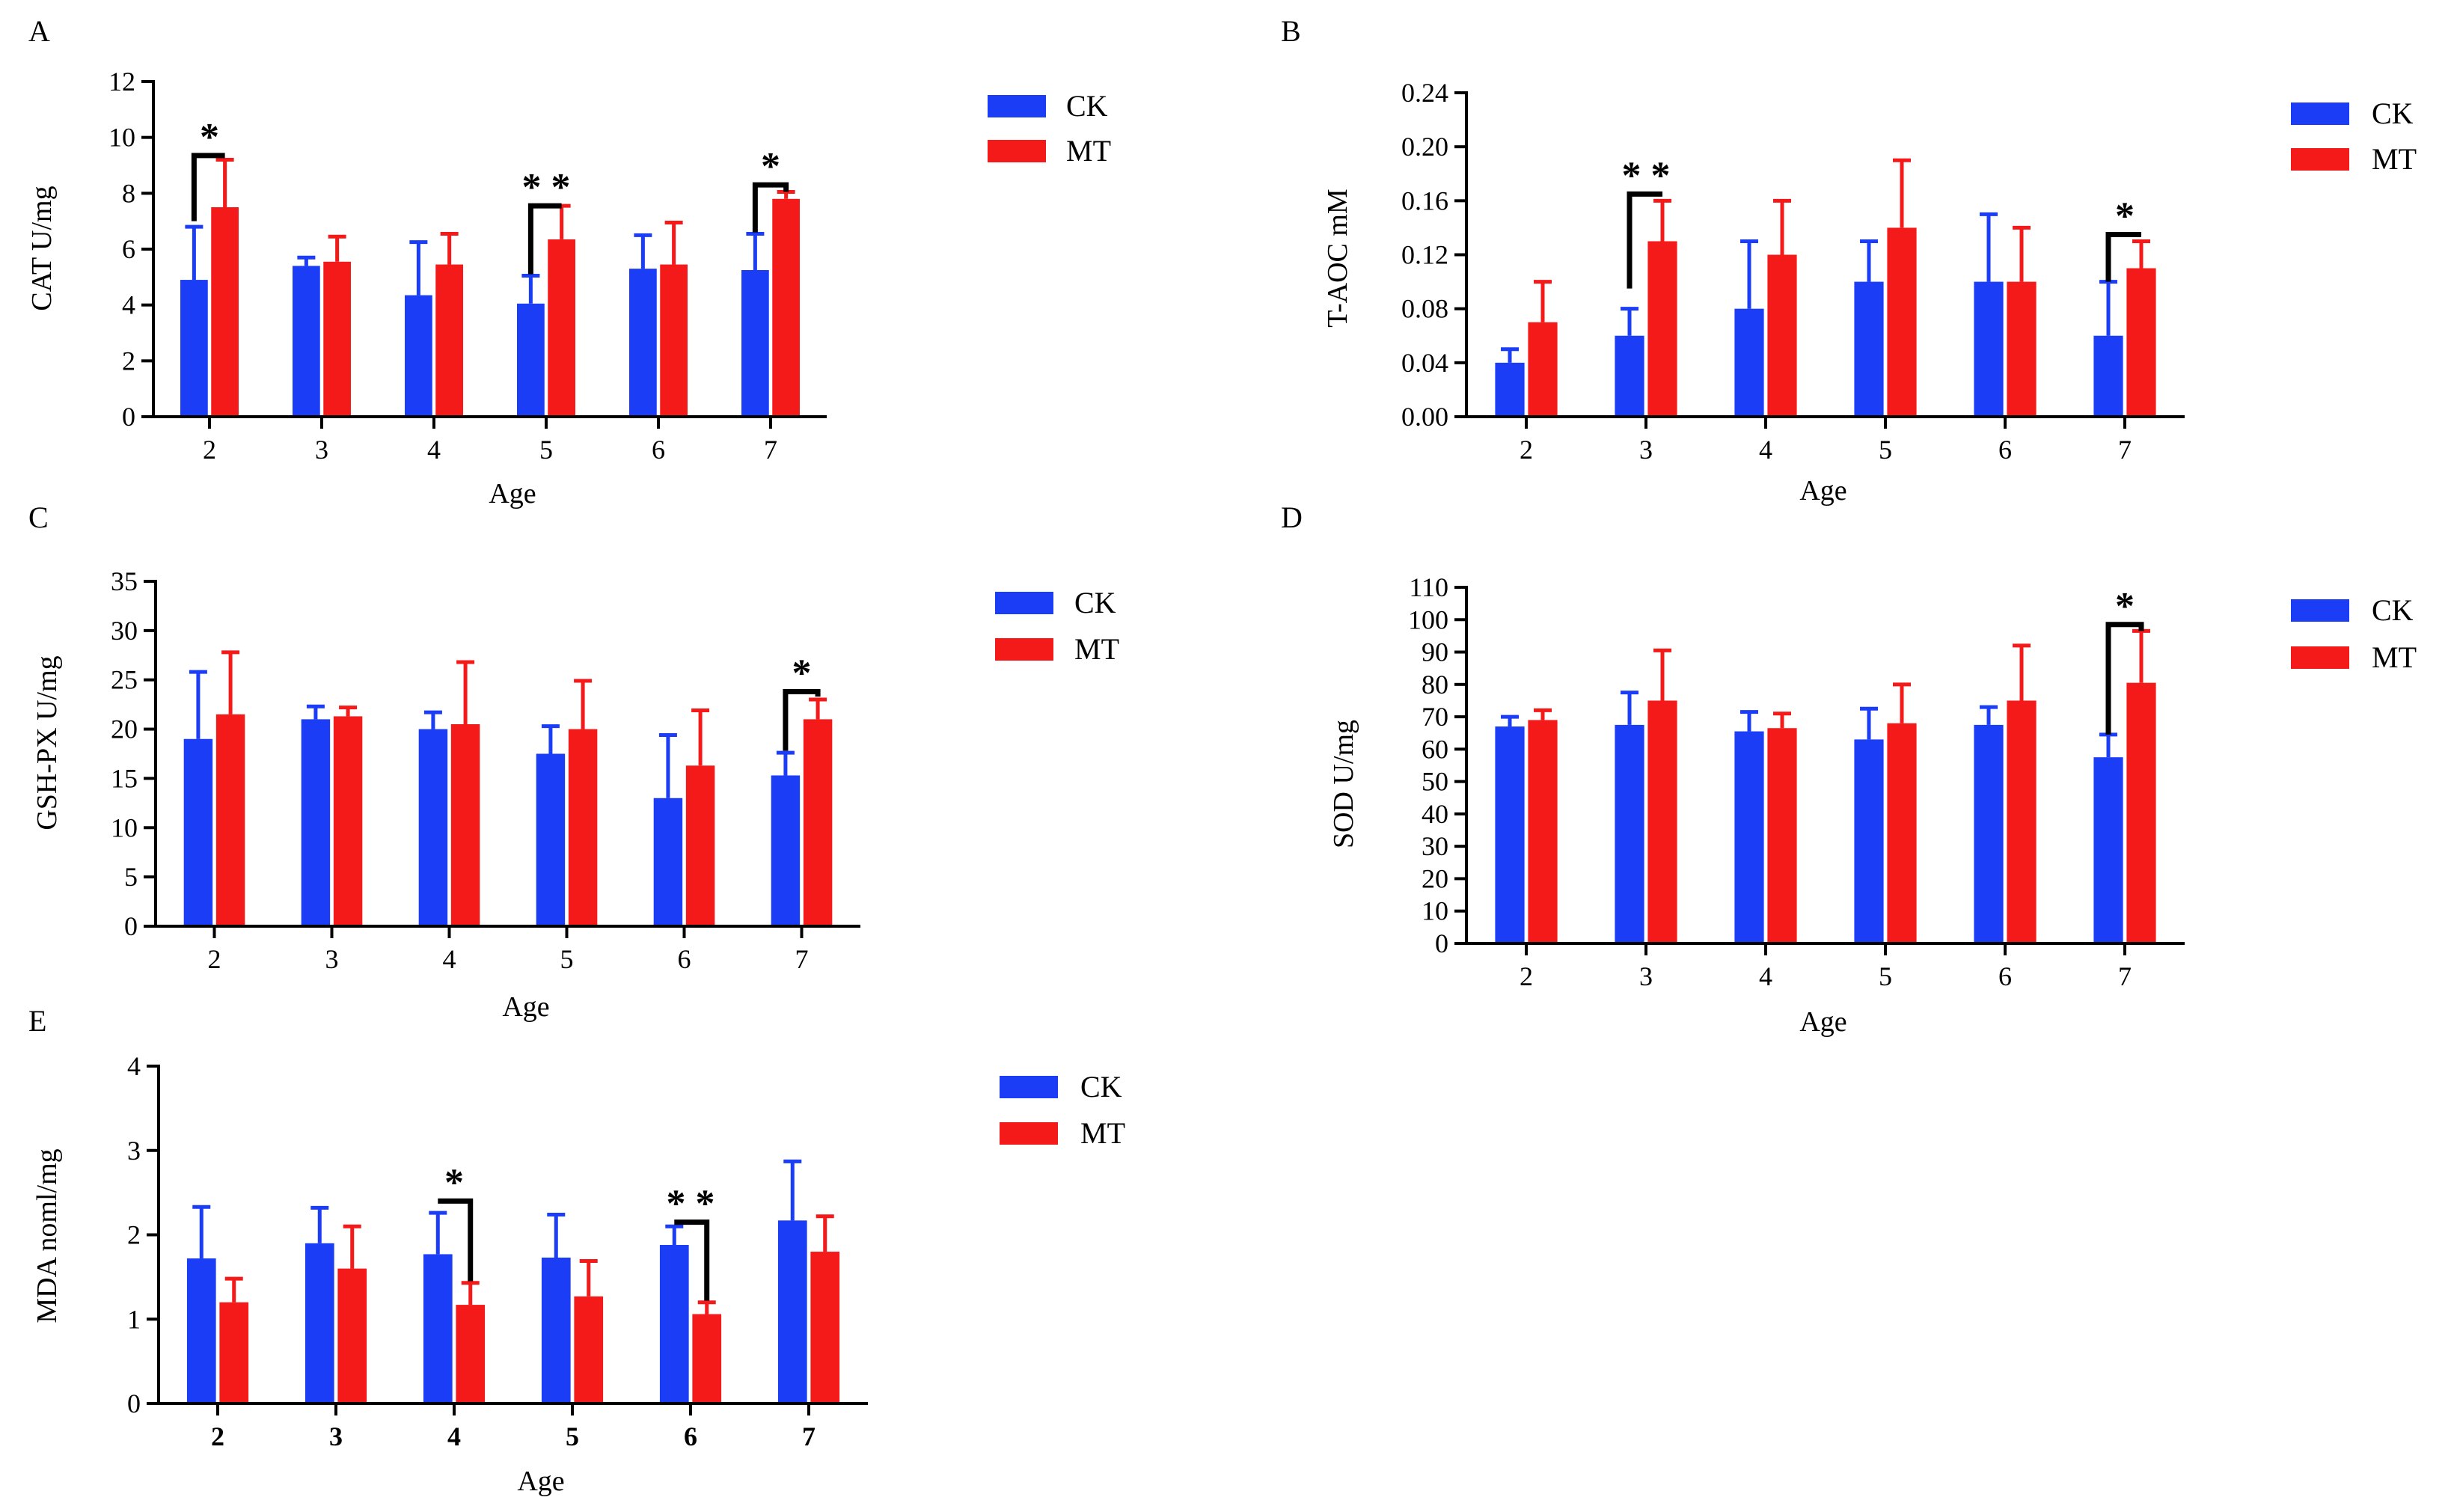 Image resolution: width=2454 pixels, height=1512 pixels. Describe the element at coordinates (1424, 417) in the screenshot. I see `panel-b-ytick-label: 0.00` at that location.